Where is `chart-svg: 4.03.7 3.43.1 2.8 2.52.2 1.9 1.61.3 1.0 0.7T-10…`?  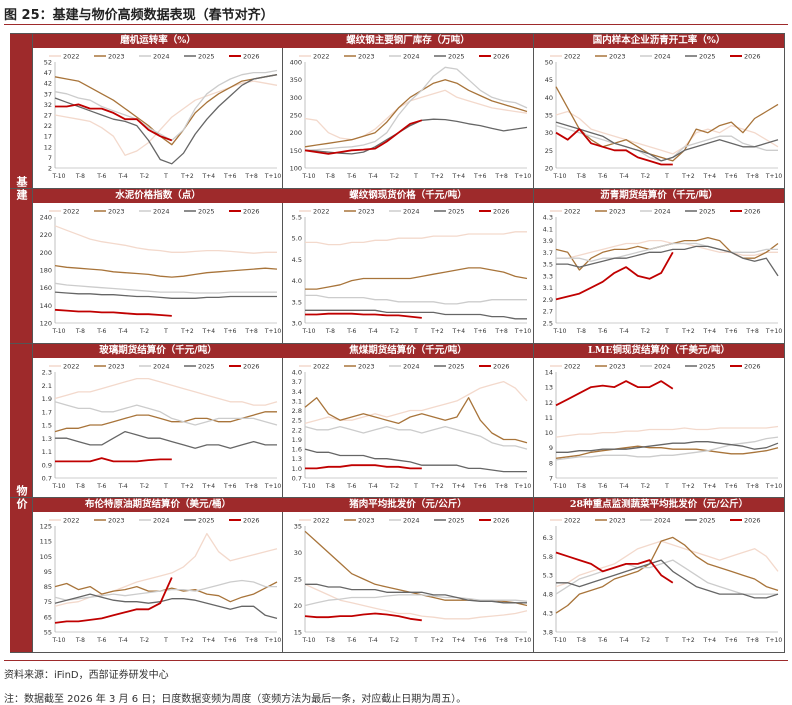 chart-svg: 4.03.7 3.43.1 2.8 2.52.2 1.9 1.61.3 1.0 0.7T-10… is located at coordinates (412, 427).